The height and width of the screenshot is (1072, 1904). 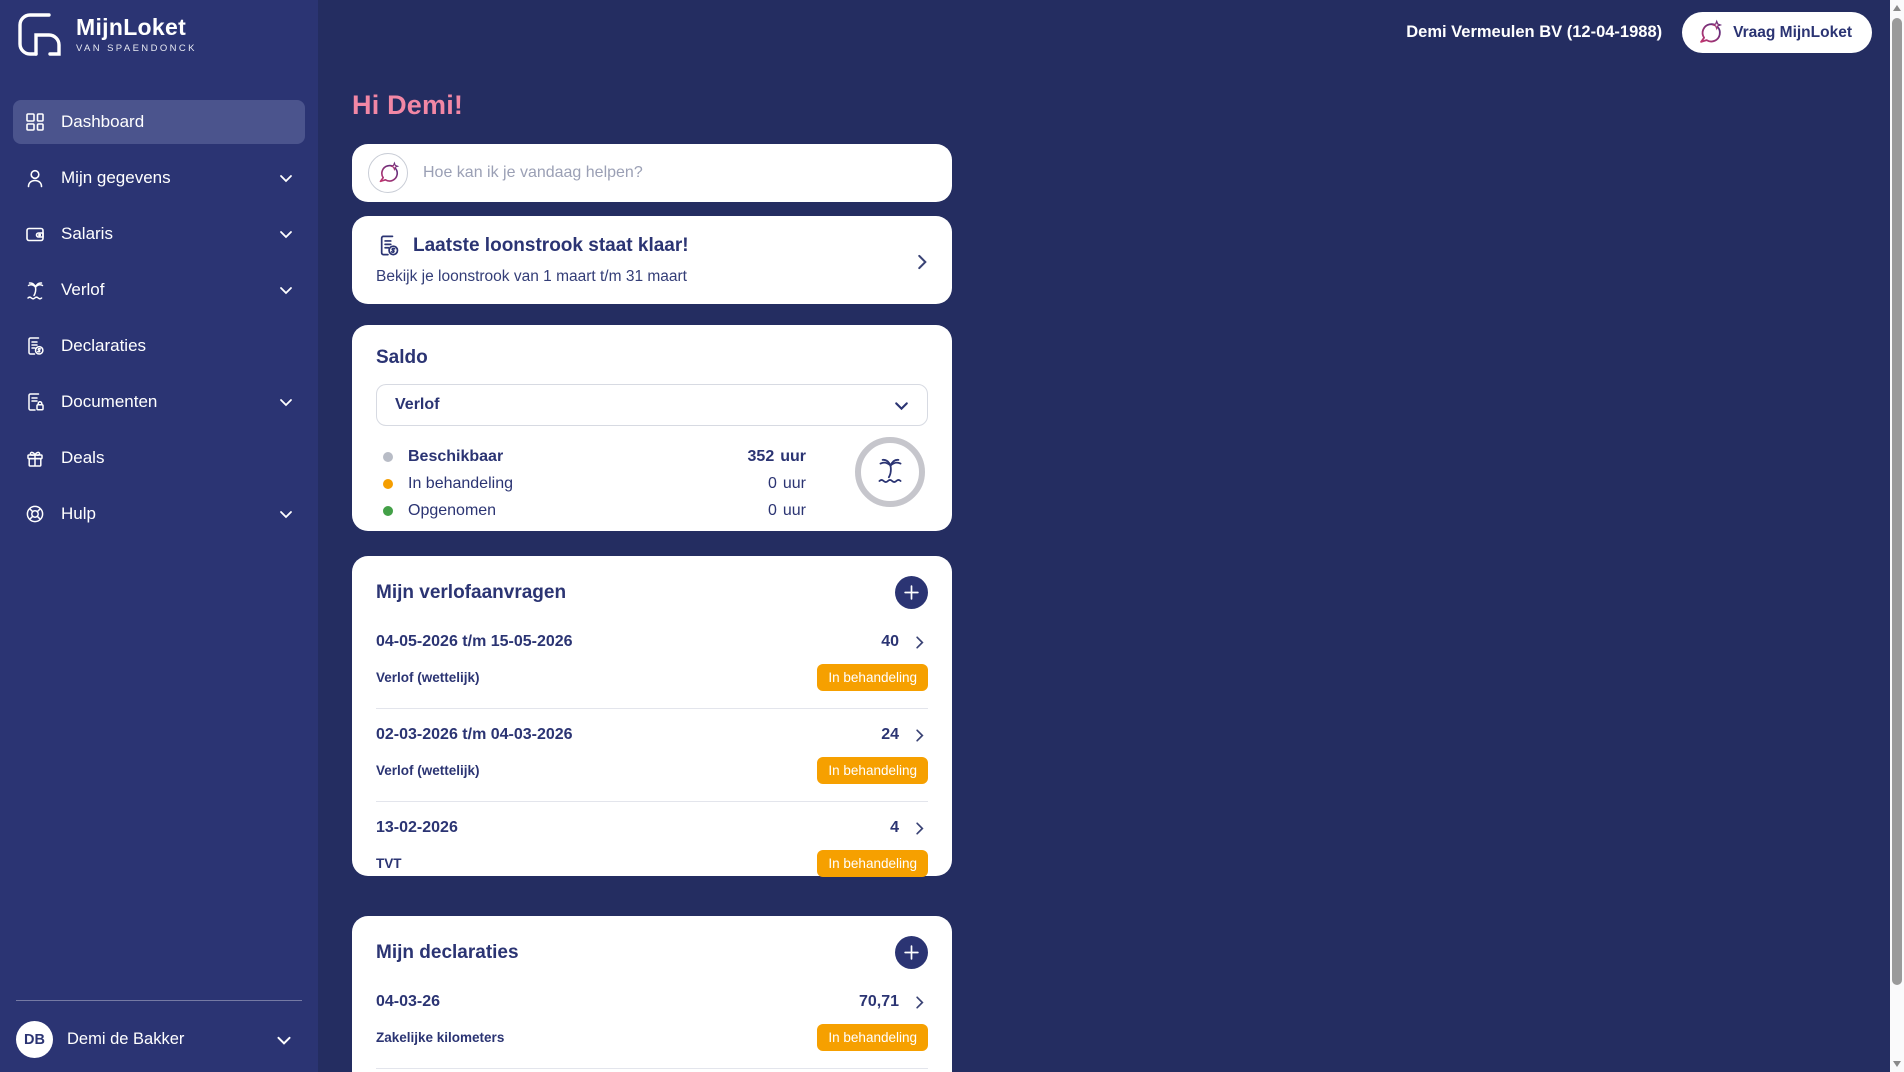 I want to click on company-label: Demi Vermeulen BV (12-04-1988), so click(x=1534, y=32).